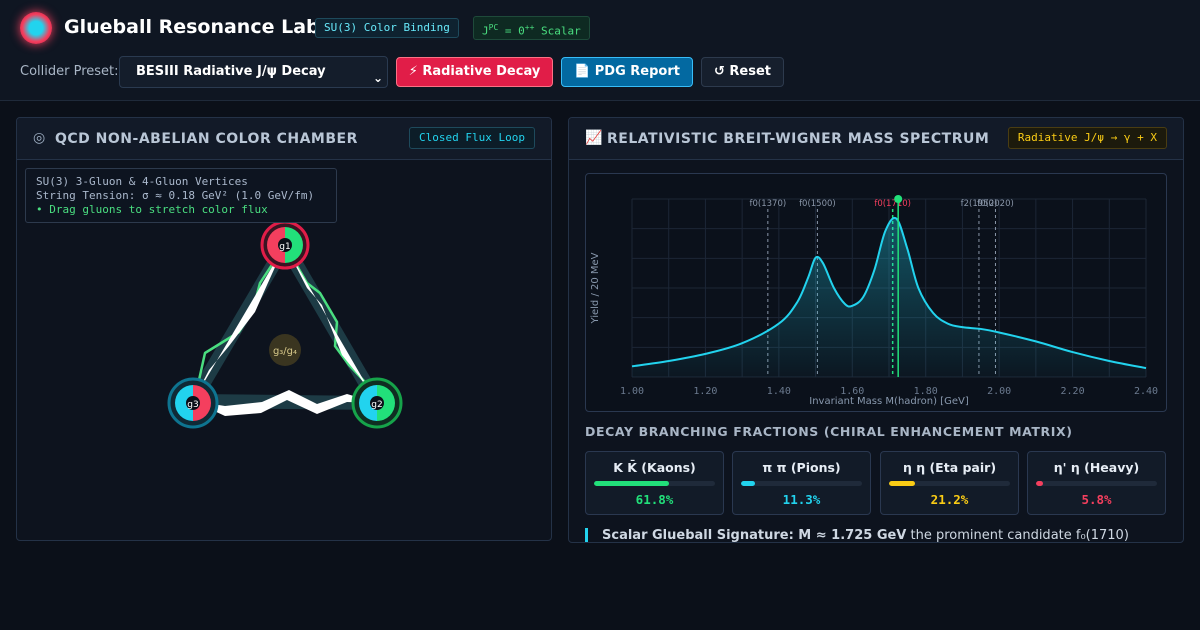 The image size is (1200, 630). What do you see at coordinates (754, 535) in the screenshot?
I see `note-bold: Scalar Glueball Signature: M ≈ 1.725 GeV` at bounding box center [754, 535].